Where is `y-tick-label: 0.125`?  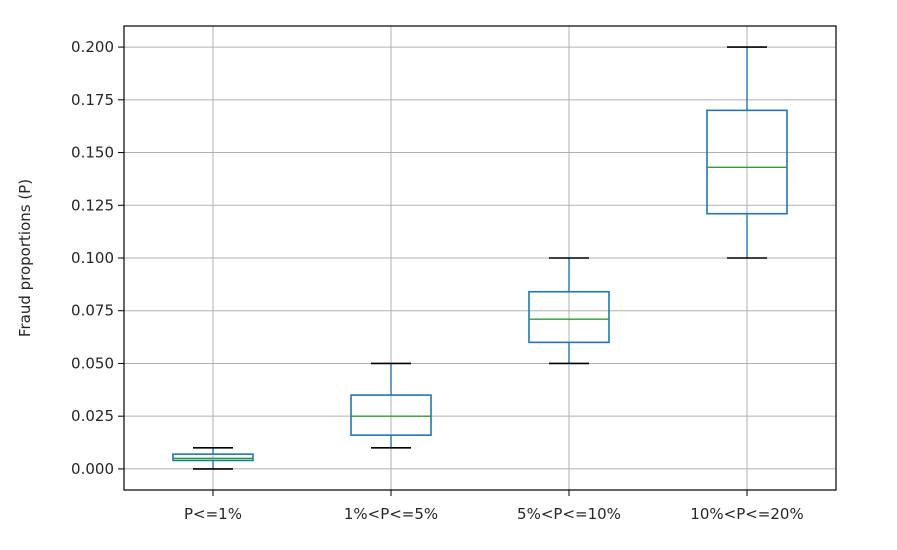 y-tick-label: 0.125 is located at coordinates (92, 205).